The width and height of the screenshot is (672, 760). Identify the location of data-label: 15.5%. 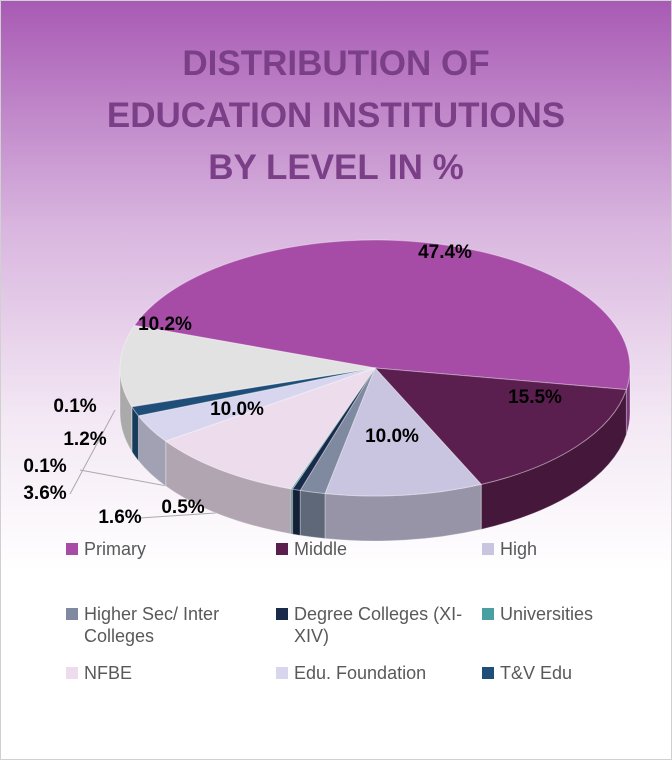
(535, 397).